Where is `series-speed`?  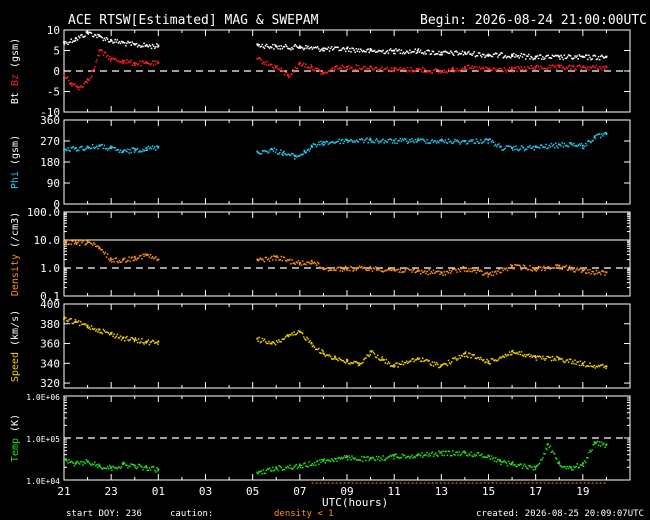 series-speed is located at coordinates (335, 343).